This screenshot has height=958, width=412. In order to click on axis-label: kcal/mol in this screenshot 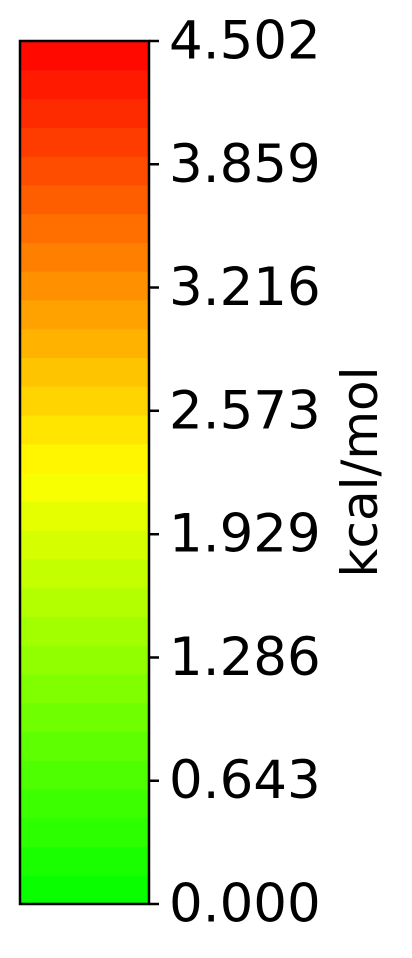, I will do `click(360, 471)`.